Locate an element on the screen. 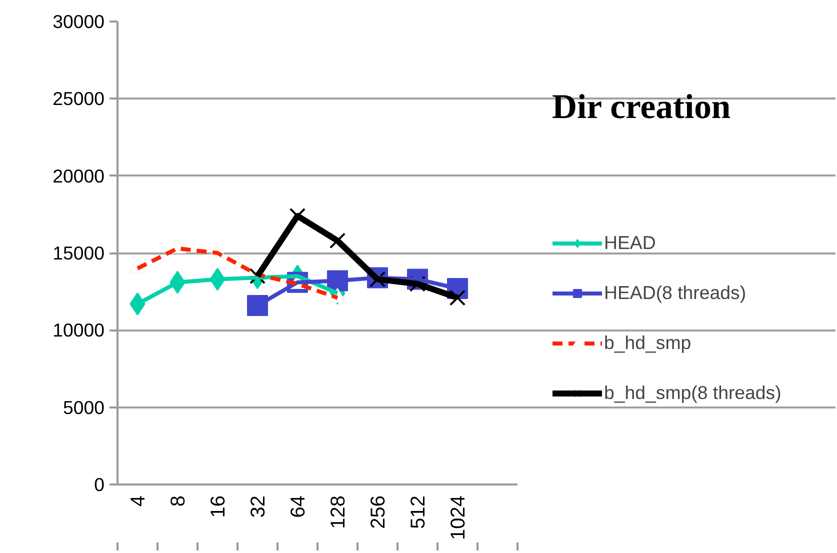  y-tick-label: 10000 is located at coordinates (78, 330).